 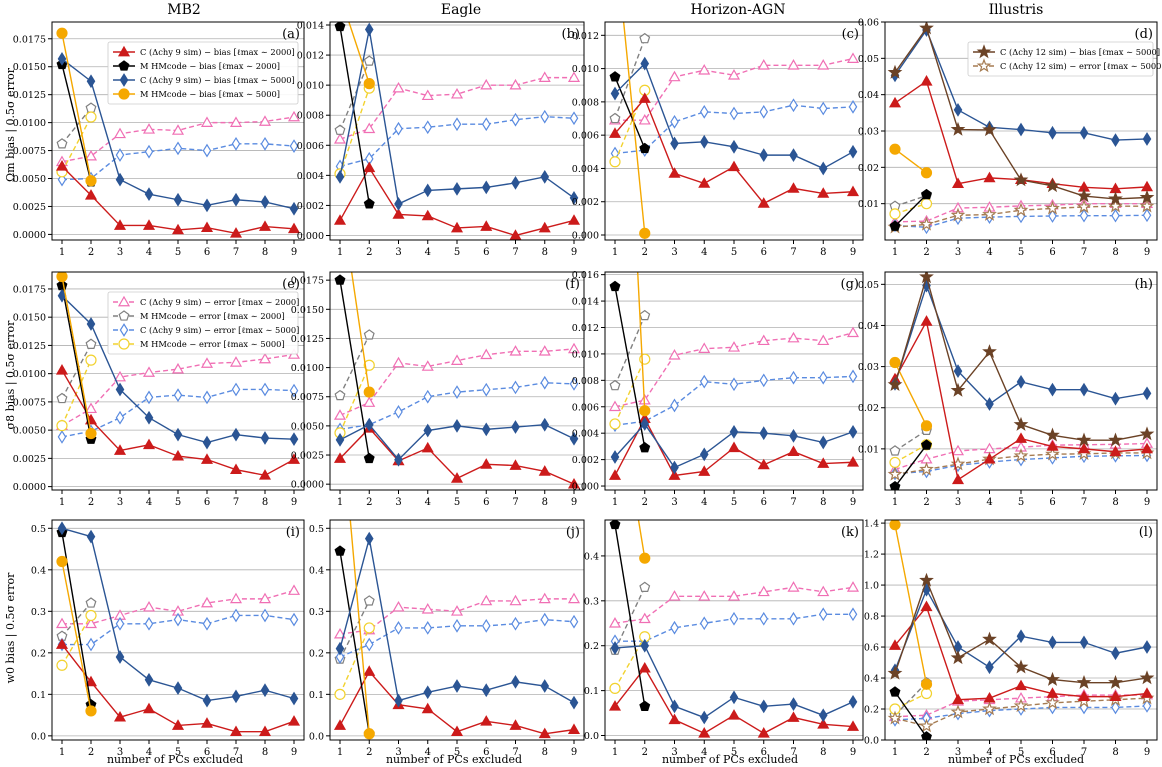 What do you see at coordinates (1021, 252) in the screenshot?
I see `x-tick-label: 5` at bounding box center [1021, 252].